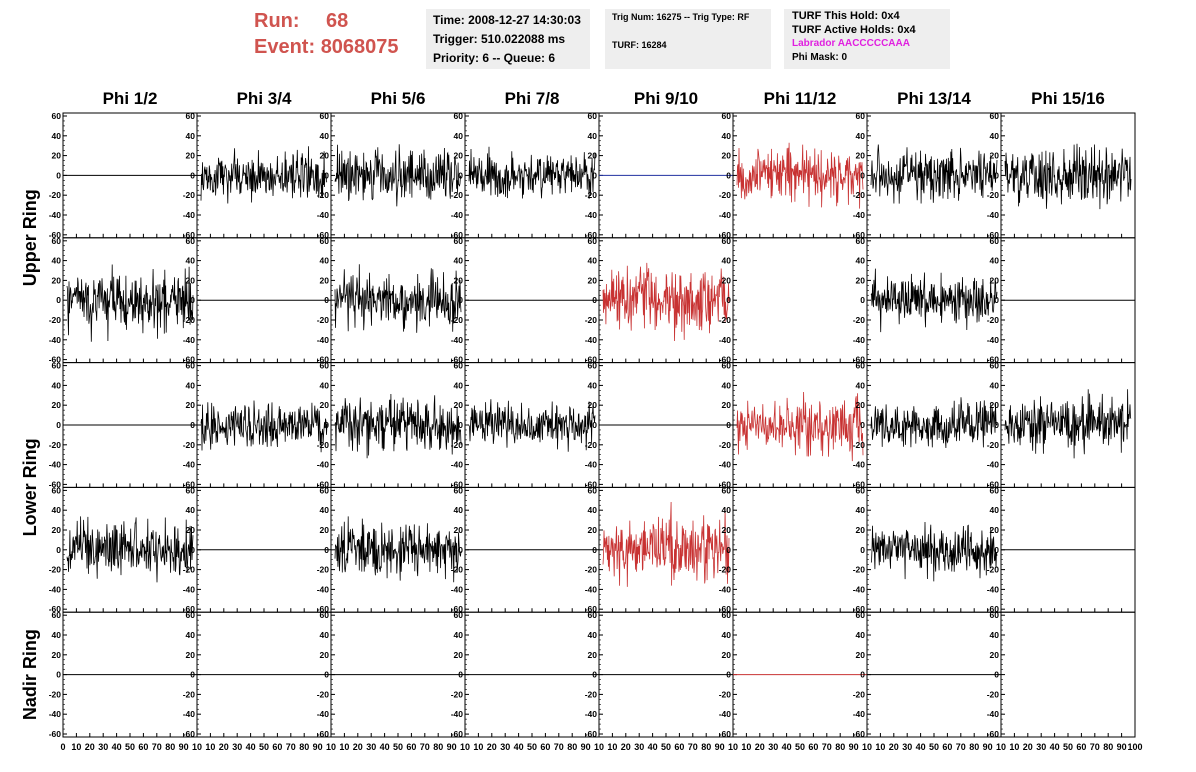 The height and width of the screenshot is (772, 1196). Describe the element at coordinates (862, 550) in the screenshot. I see `y-tick-label-r4c7: 0` at that location.